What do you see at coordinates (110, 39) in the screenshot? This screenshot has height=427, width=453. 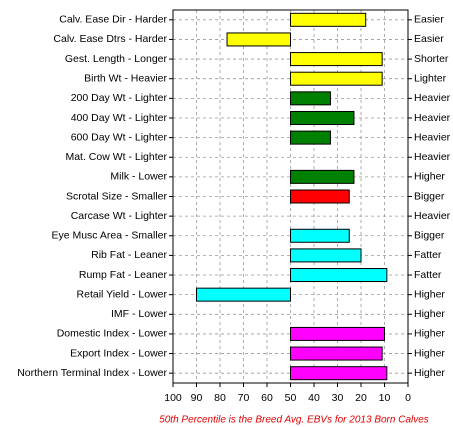 I see `y-tick-label: Calv. Ease Dtrs - Harder` at bounding box center [110, 39].